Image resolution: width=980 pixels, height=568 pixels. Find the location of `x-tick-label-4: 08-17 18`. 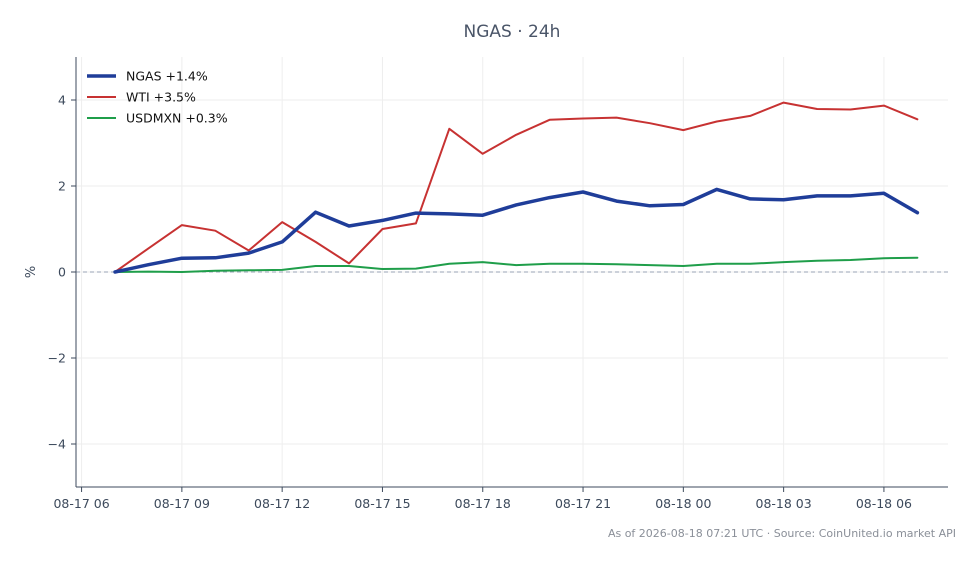

x-tick-label-4: 08-17 18 is located at coordinates (483, 503).